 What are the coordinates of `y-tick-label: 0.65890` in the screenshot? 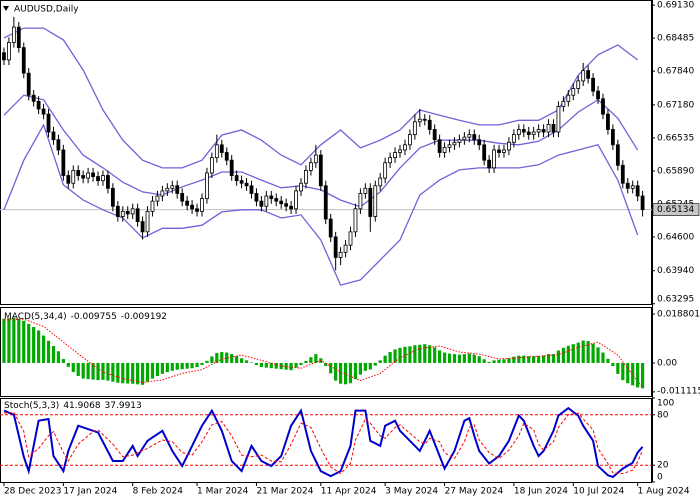 It's located at (675, 171).